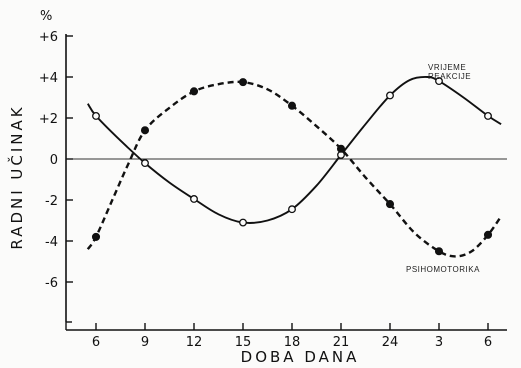 Image resolution: width=521 pixels, height=368 pixels. I want to click on y-tick-label: +6, so click(48, 37).